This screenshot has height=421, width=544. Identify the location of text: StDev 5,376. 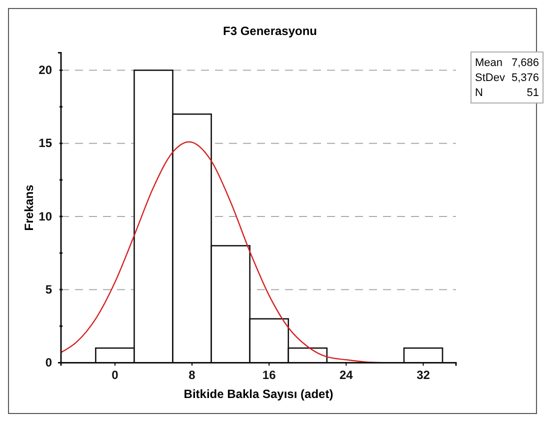
(507, 78).